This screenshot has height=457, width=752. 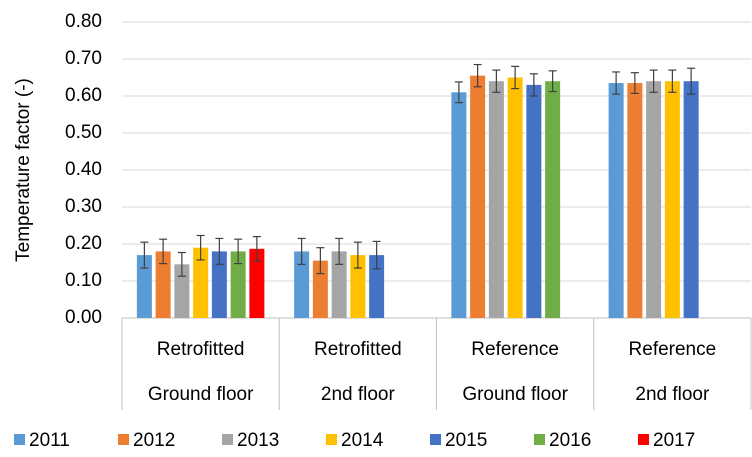 What do you see at coordinates (83, 280) in the screenshot?
I see `y-tick-label: 0.10` at bounding box center [83, 280].